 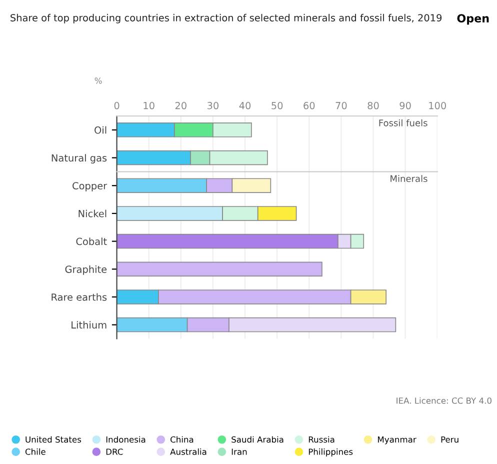 I want to click on bar, so click(x=219, y=269).